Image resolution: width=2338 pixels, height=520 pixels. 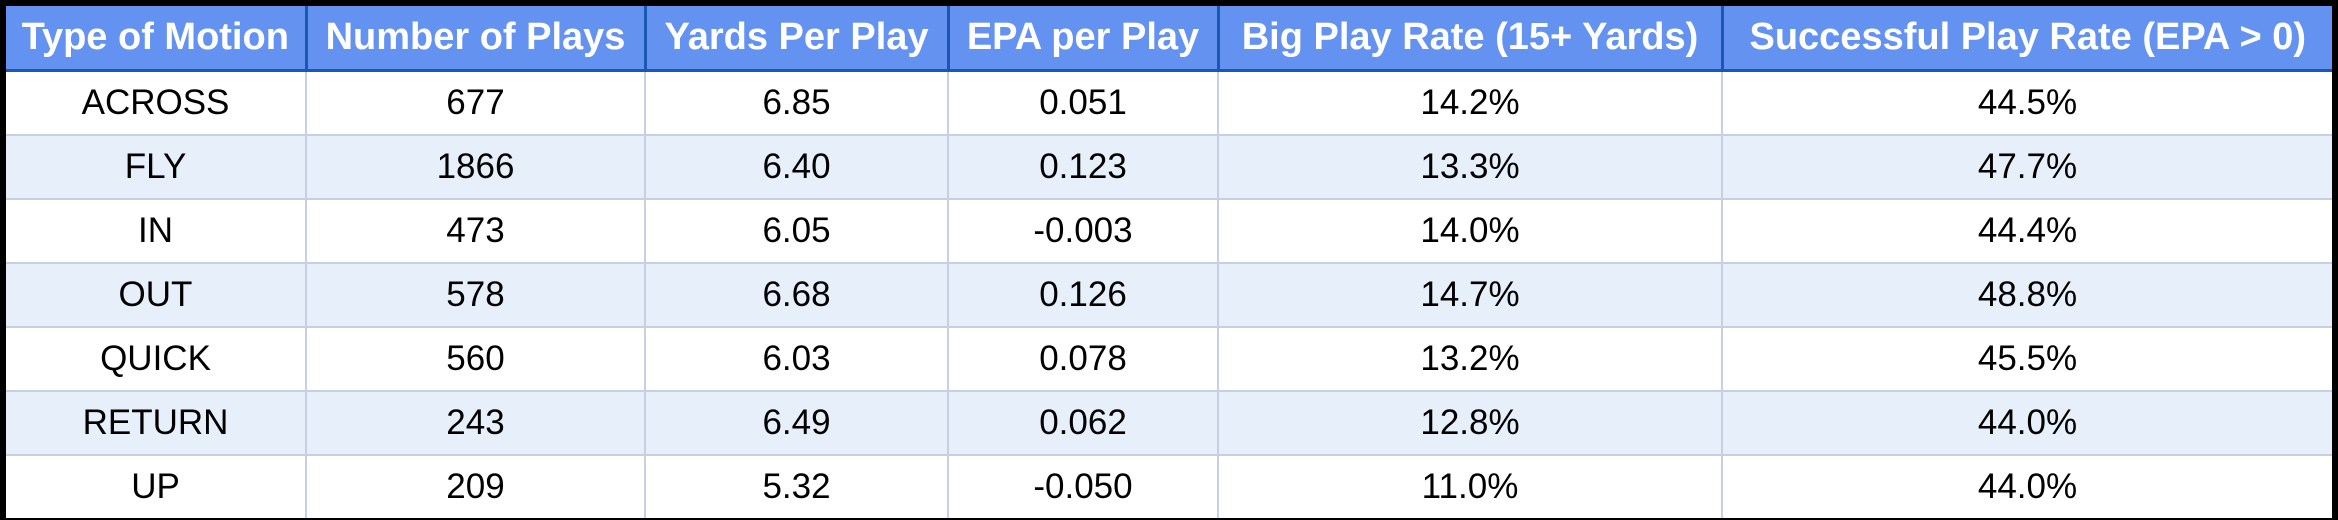 I want to click on cell-yards-per-play: 5.32, so click(x=797, y=486).